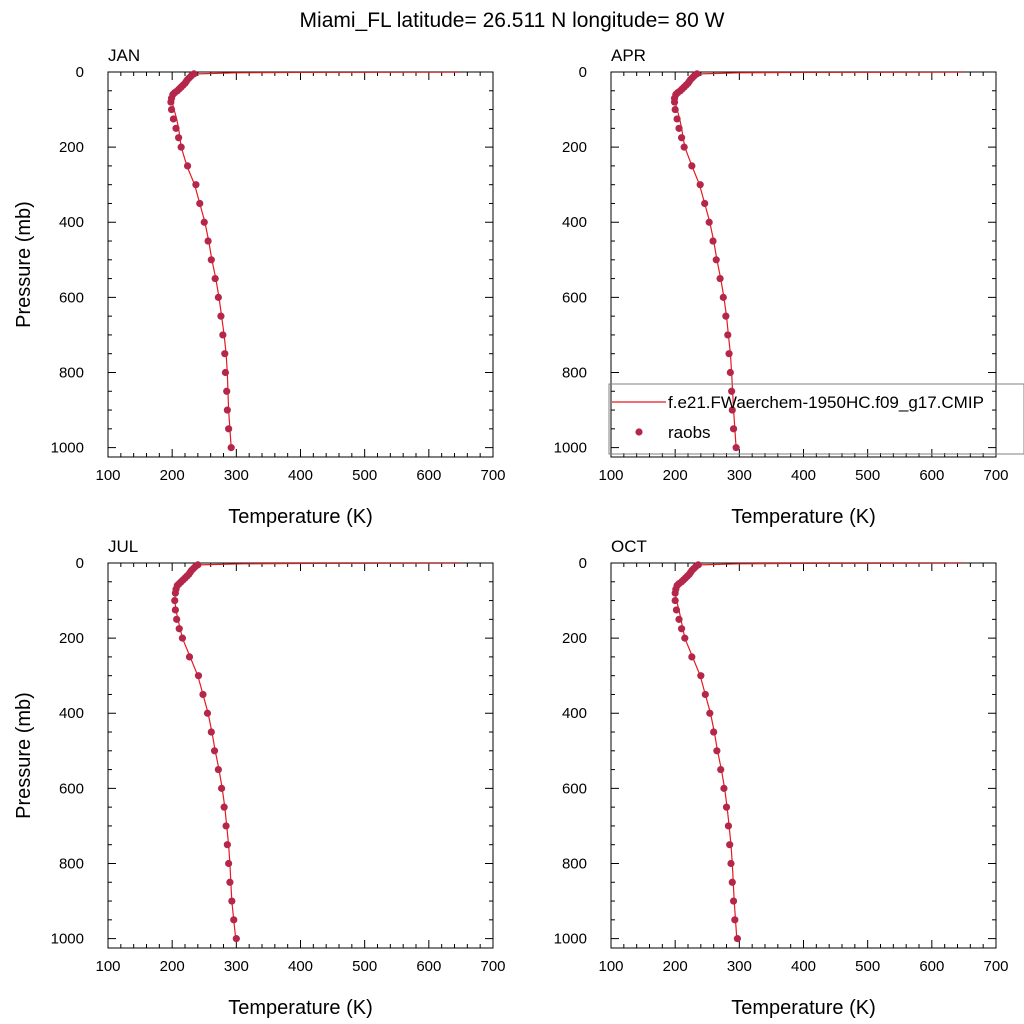 This screenshot has height=1024, width=1024. Describe the element at coordinates (316, 260) in the screenshot. I see `model-line` at that location.